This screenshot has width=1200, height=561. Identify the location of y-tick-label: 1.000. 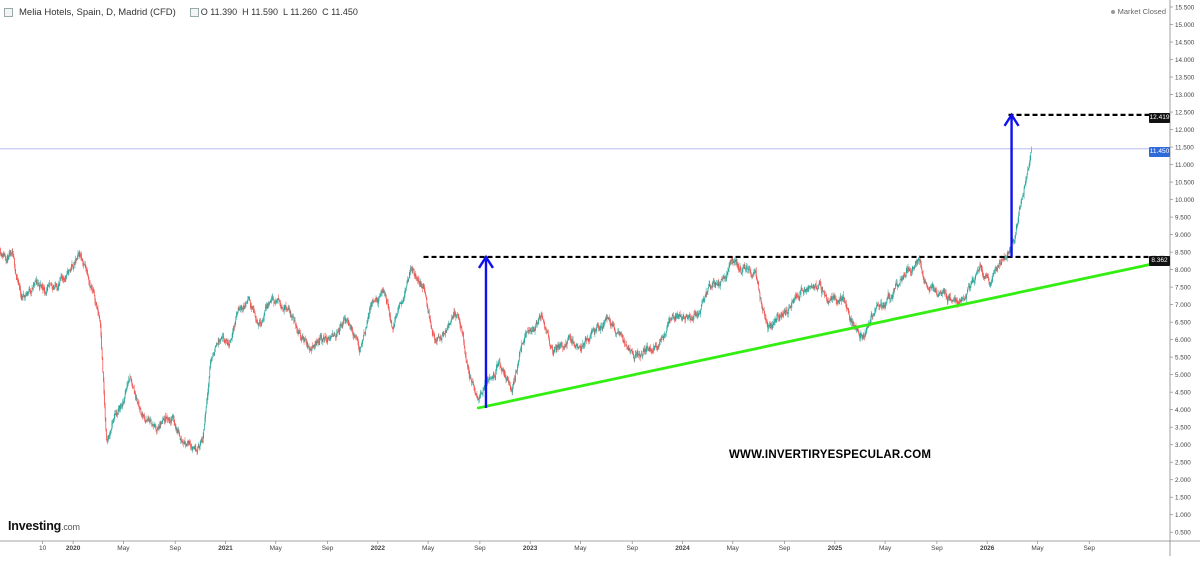
(1183, 515).